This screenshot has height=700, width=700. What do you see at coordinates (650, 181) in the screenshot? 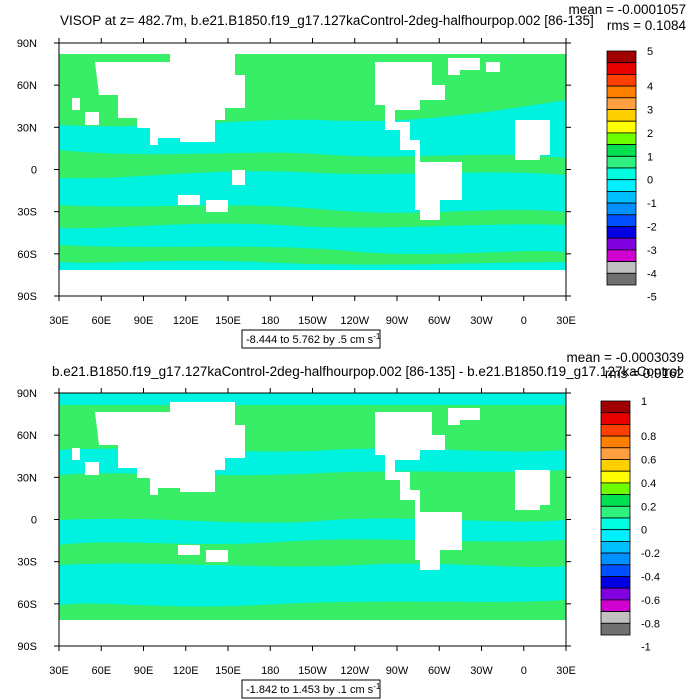
I see `panel-1-colorbar-label: 0` at bounding box center [650, 181].